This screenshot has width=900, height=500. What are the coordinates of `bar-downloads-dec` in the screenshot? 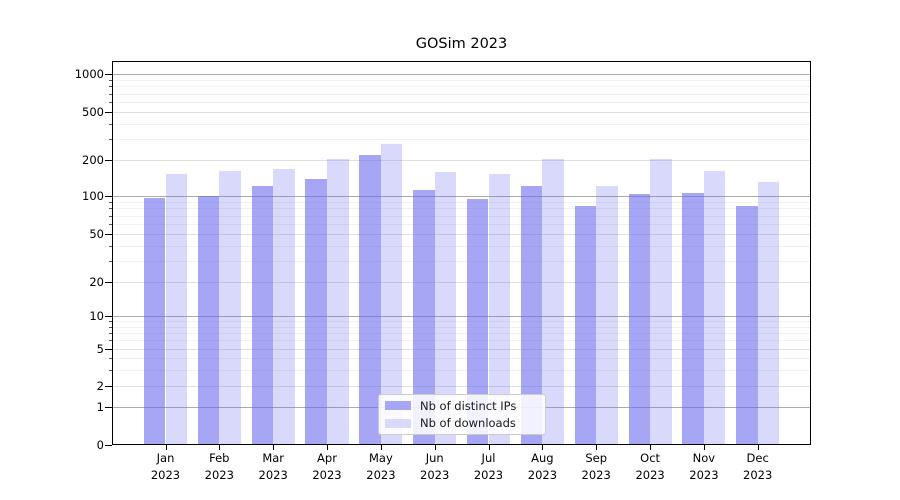 It's located at (768, 313).